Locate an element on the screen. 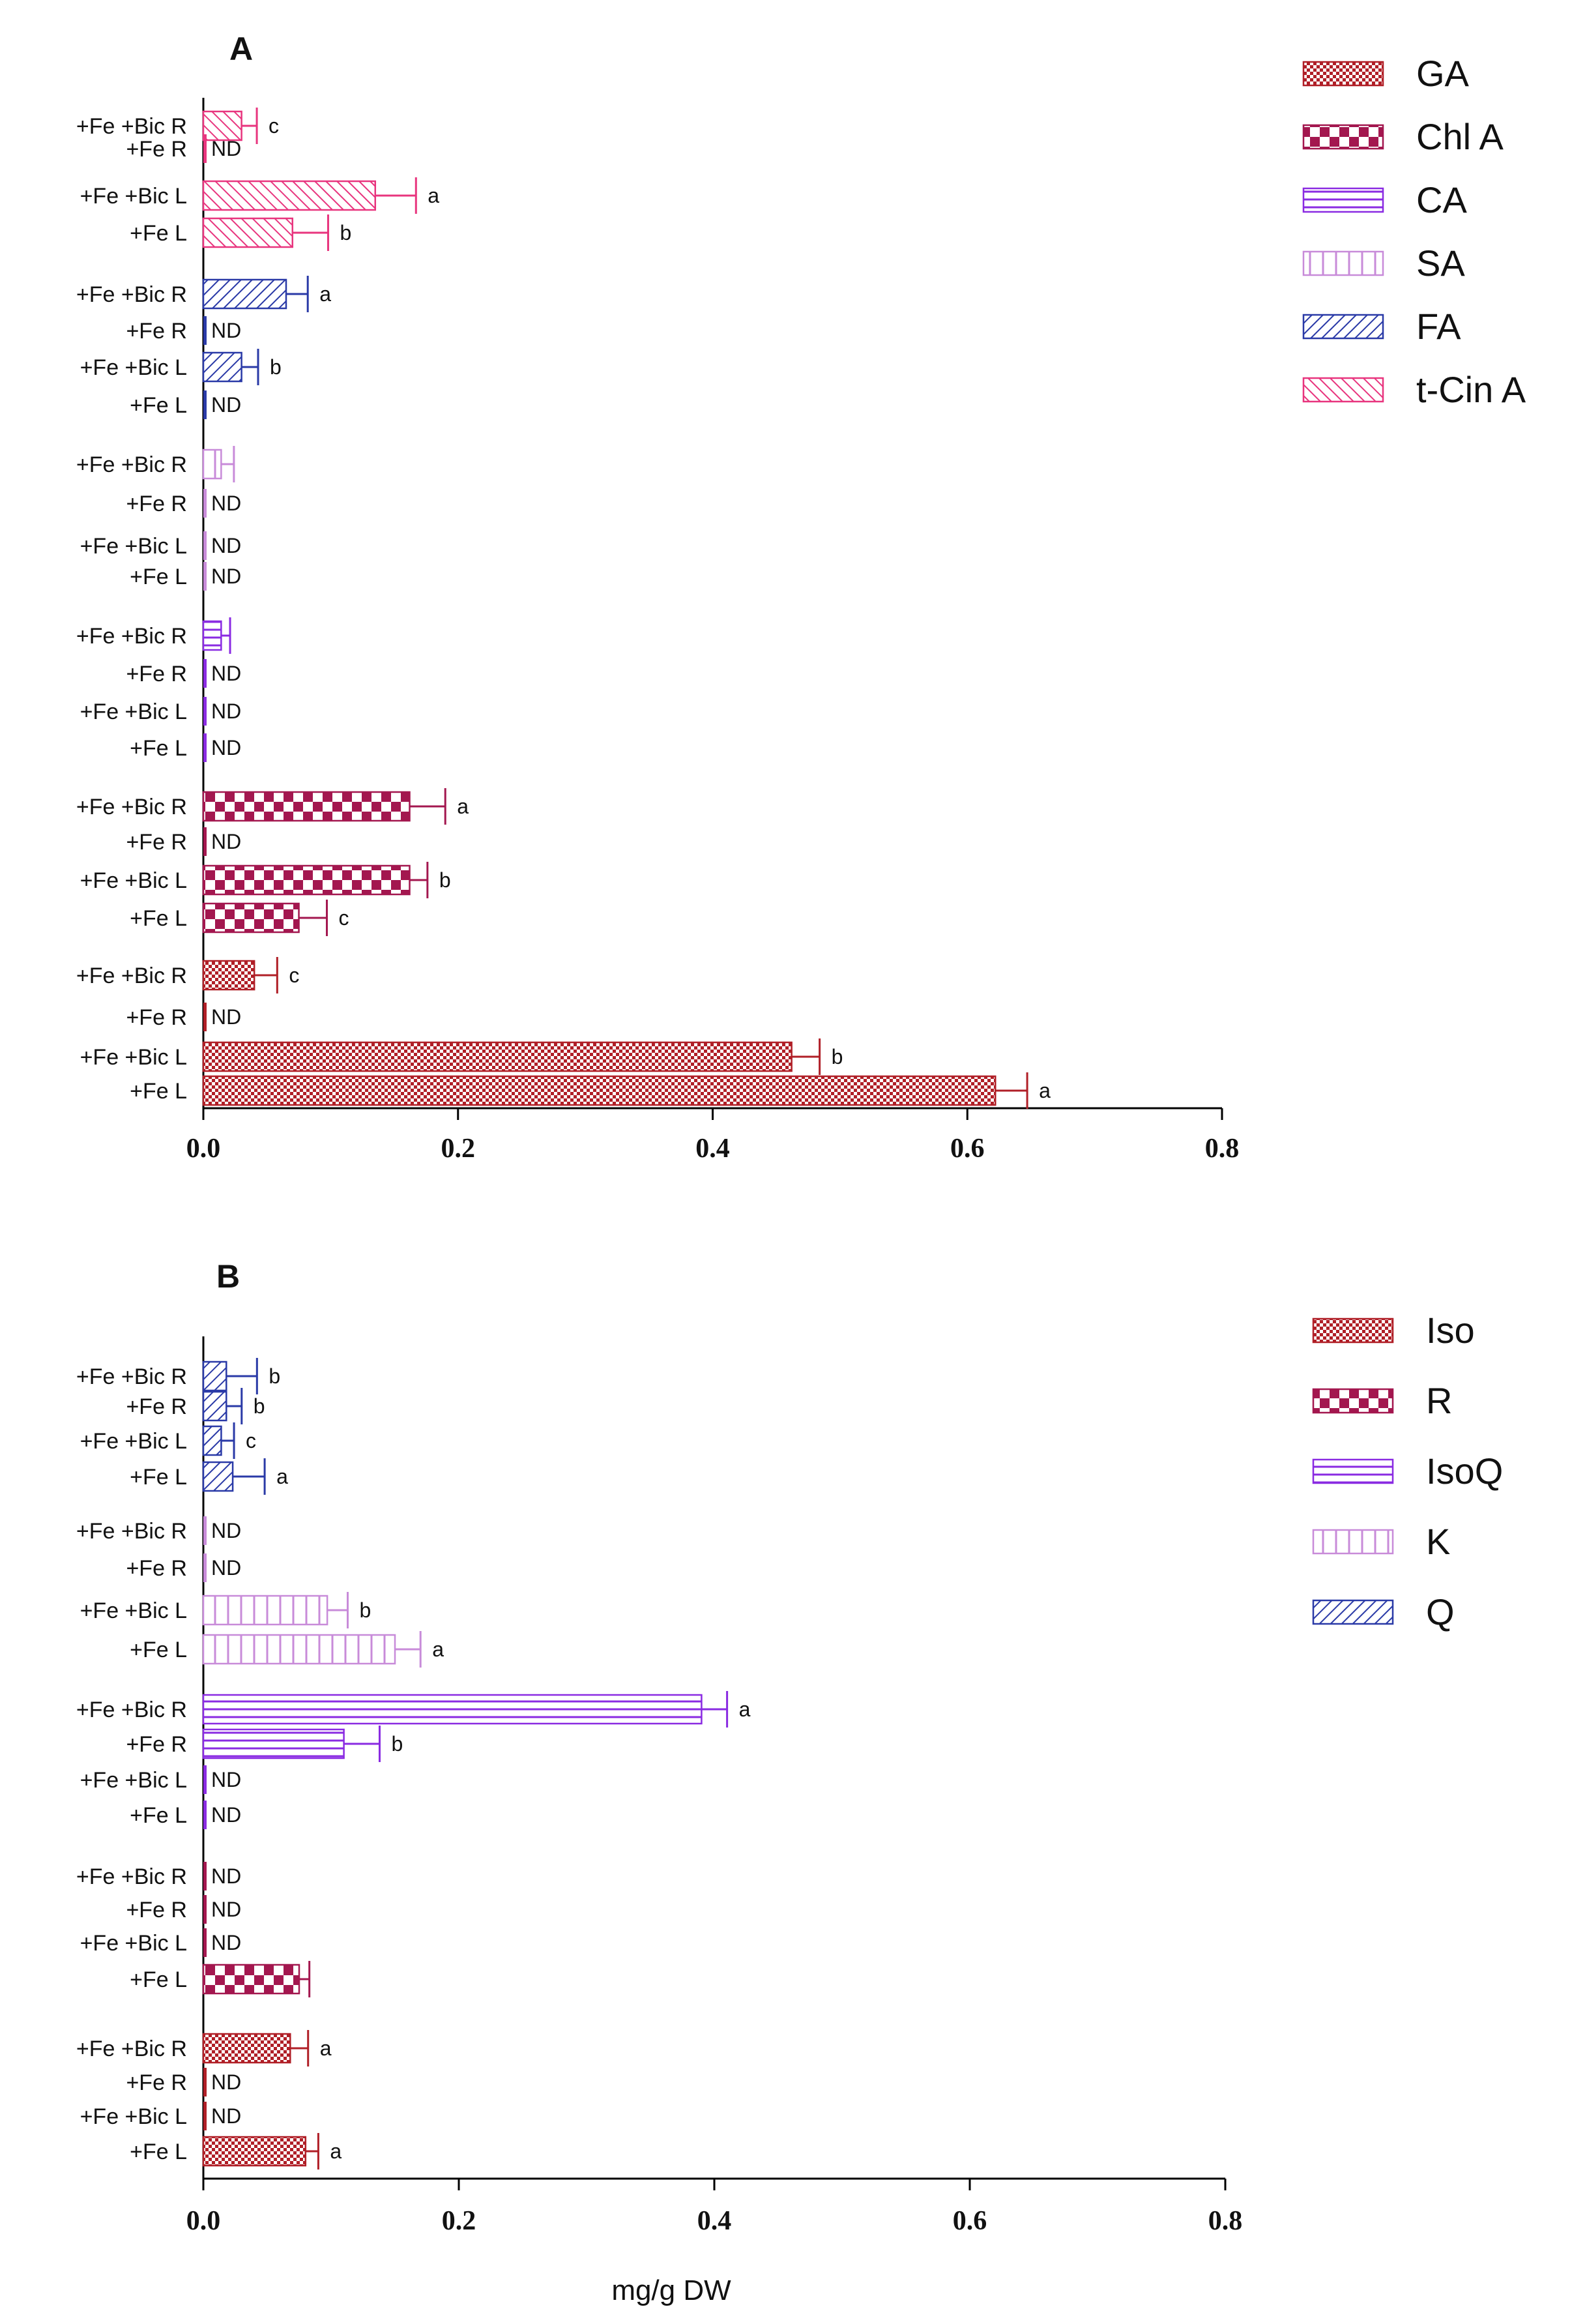 The image size is (1572, 2324). bar-isoq-fe-bic-l is located at coordinates (205, 1779).